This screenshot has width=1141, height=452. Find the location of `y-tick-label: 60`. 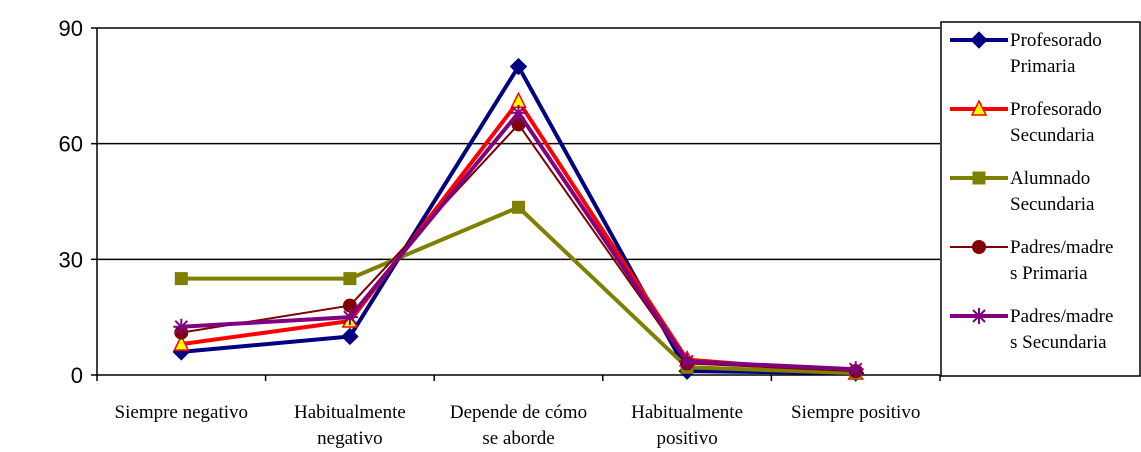

y-tick-label: 60 is located at coordinates (71, 144).